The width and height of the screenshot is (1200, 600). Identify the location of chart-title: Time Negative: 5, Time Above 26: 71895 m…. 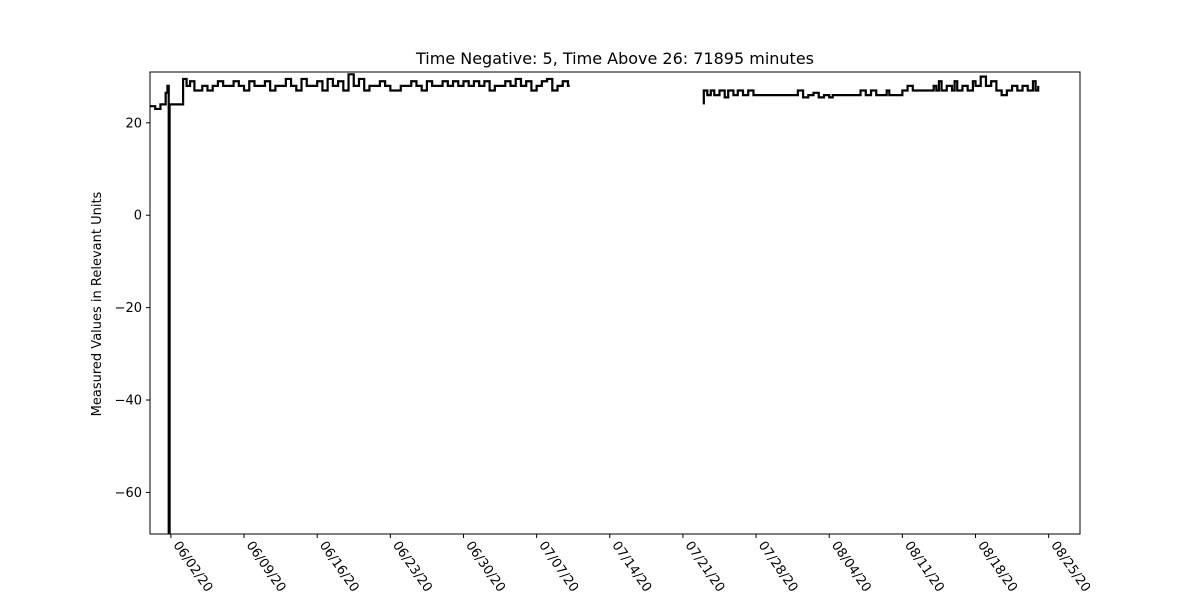
(614, 58).